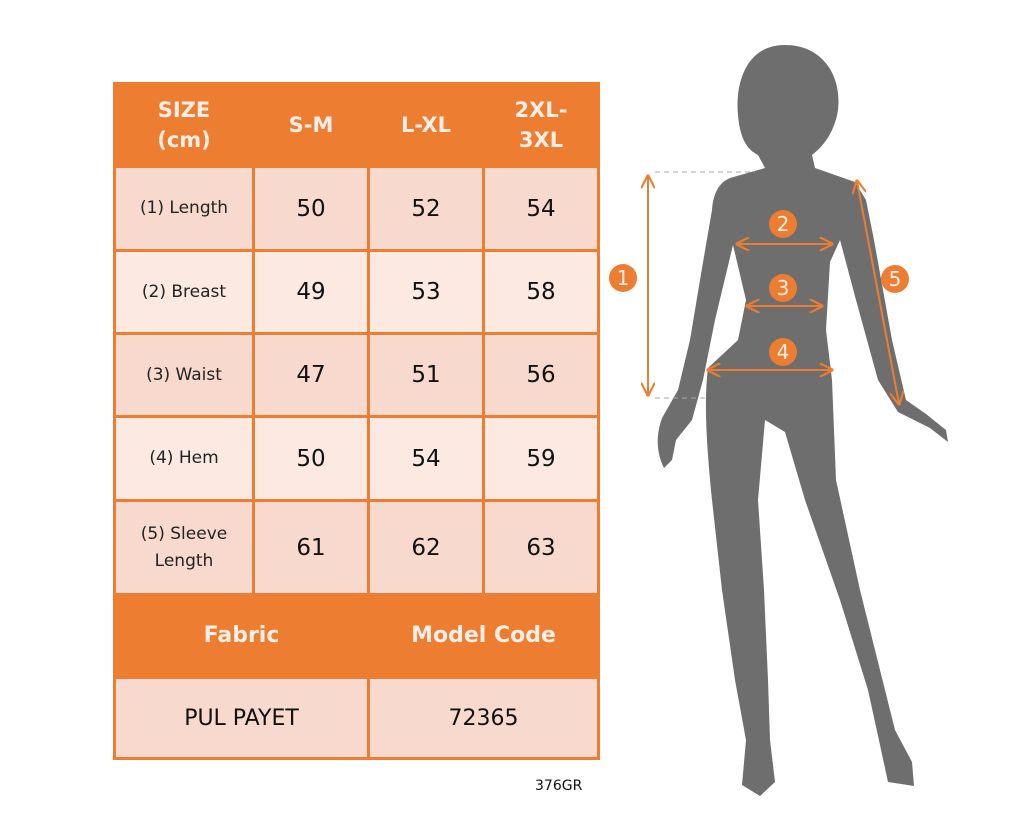 The image size is (1024, 828). I want to click on marker-3: 3, so click(783, 288).